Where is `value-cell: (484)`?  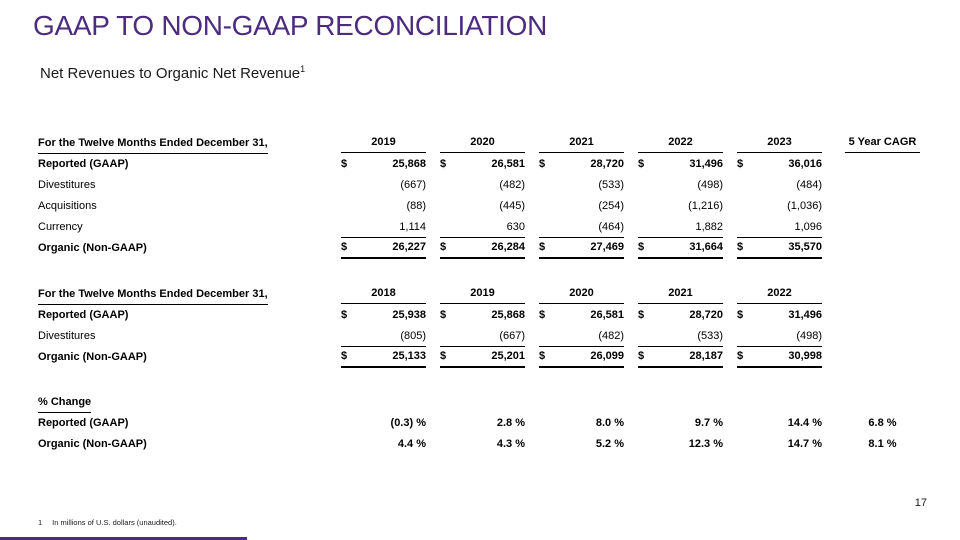 value-cell: (484) is located at coordinates (772, 185).